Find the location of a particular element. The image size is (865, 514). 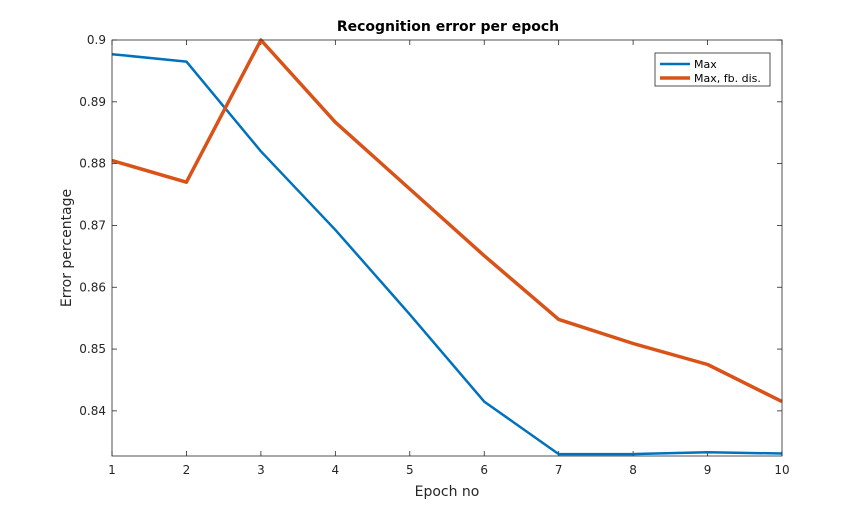

x-tick-label: 5 is located at coordinates (410, 470).